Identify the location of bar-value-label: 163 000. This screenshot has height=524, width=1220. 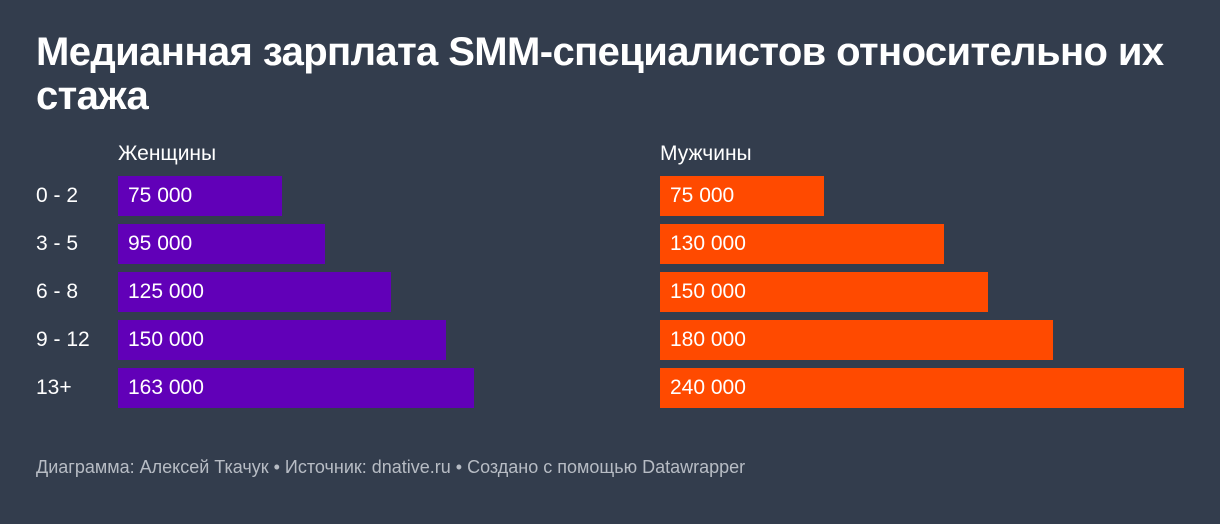
(166, 387).